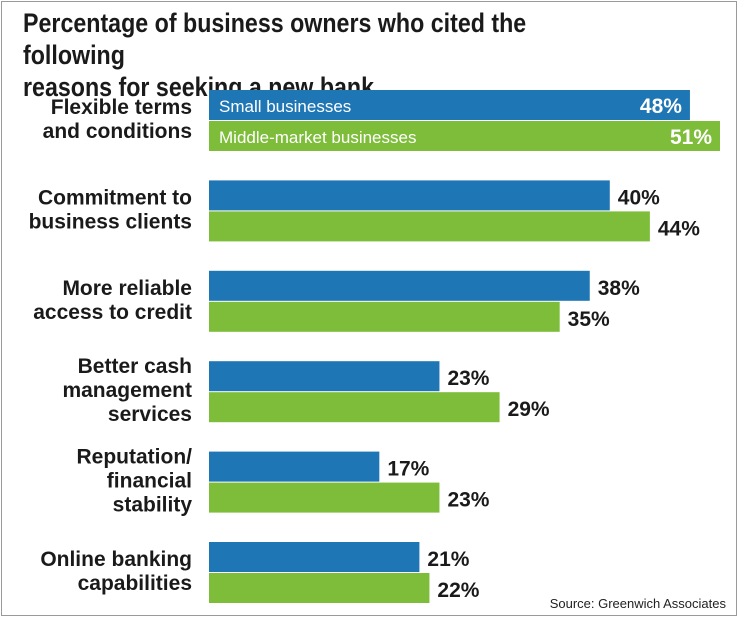  Describe the element at coordinates (661, 106) in the screenshot. I see `data-label: 48%` at that location.